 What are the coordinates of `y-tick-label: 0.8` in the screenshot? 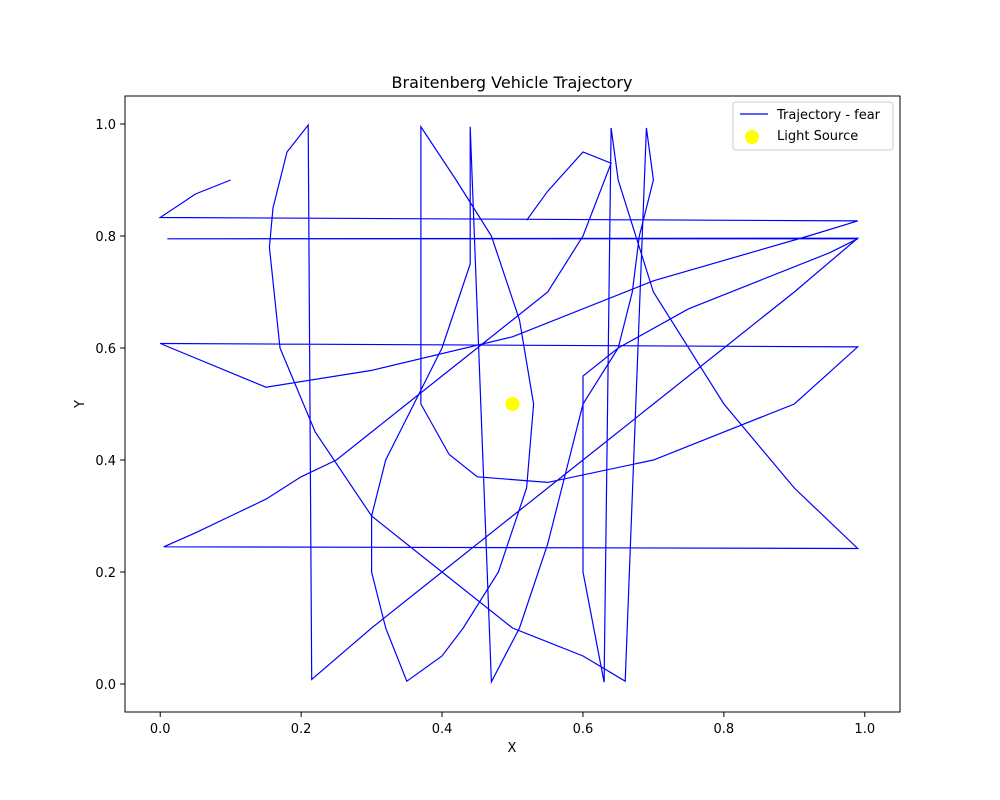 It's located at (105, 237).